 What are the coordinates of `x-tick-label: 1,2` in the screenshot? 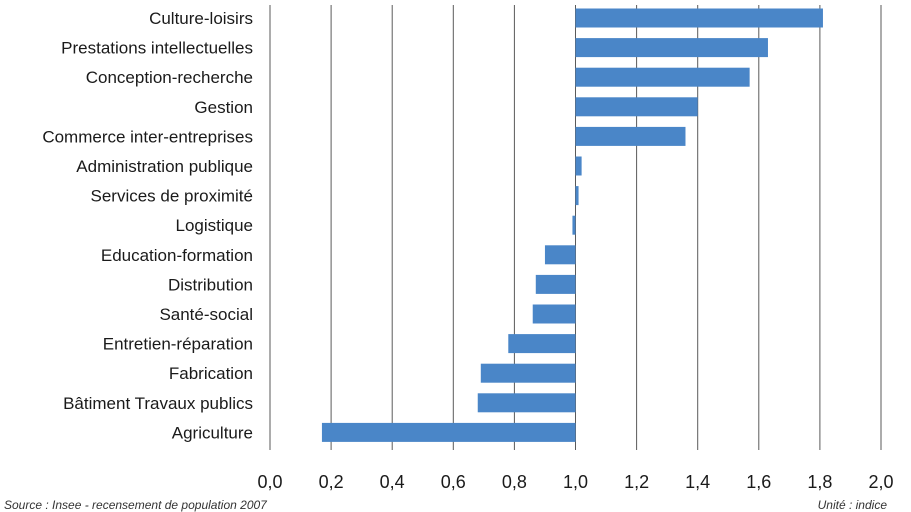 It's located at (636, 482).